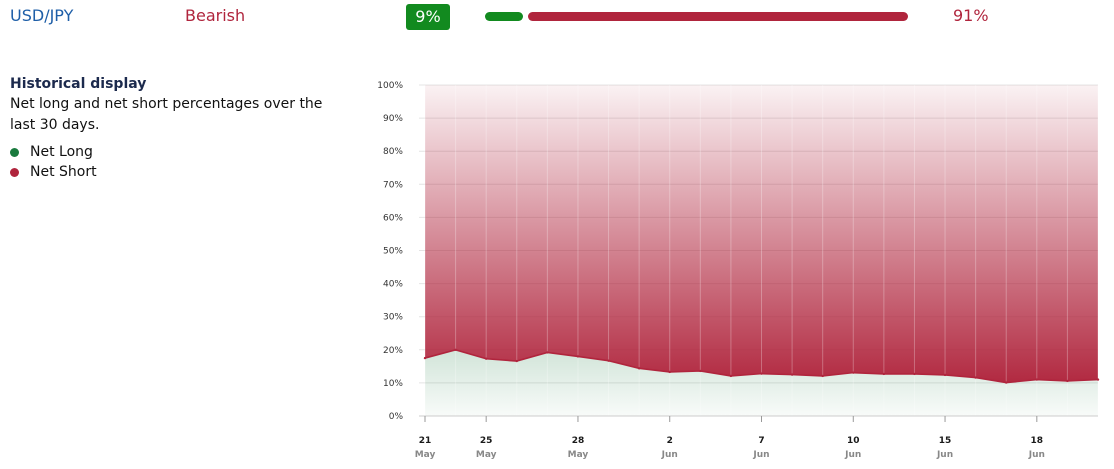  What do you see at coordinates (393, 285) in the screenshot?
I see `y-tick-label: 40%` at bounding box center [393, 285].